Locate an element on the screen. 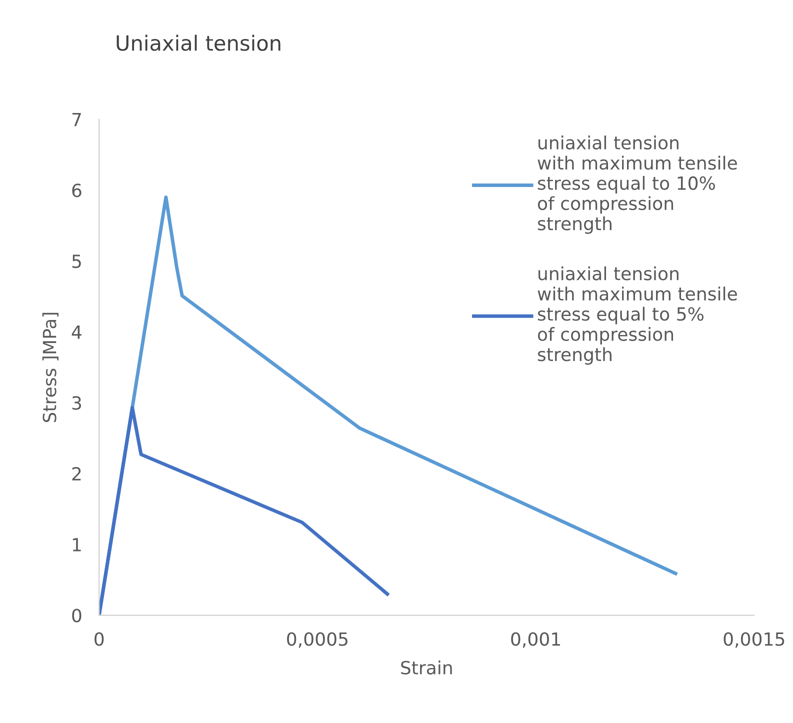 The image size is (793, 723). y-tick-label: 1 is located at coordinates (76, 545).